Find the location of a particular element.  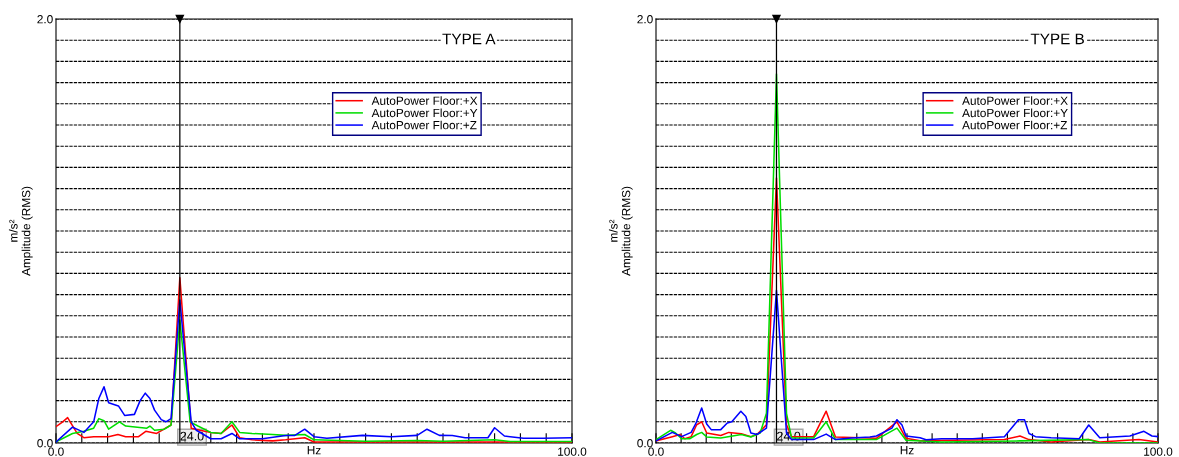

ref-line-label: 24.0 is located at coordinates (192, 436).